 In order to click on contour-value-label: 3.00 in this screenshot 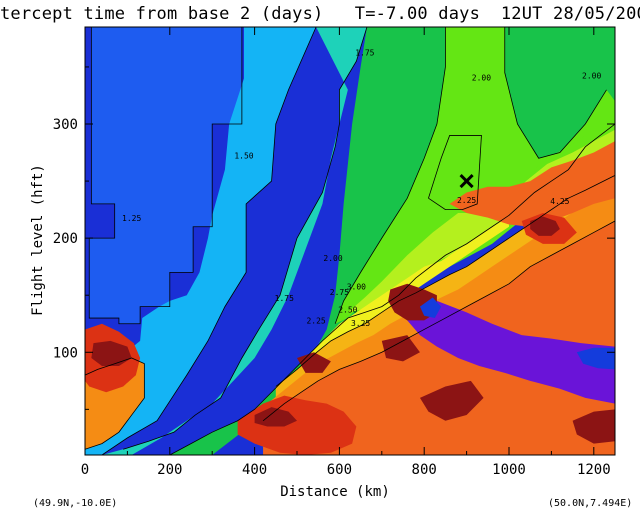, I will do `click(356, 287)`.